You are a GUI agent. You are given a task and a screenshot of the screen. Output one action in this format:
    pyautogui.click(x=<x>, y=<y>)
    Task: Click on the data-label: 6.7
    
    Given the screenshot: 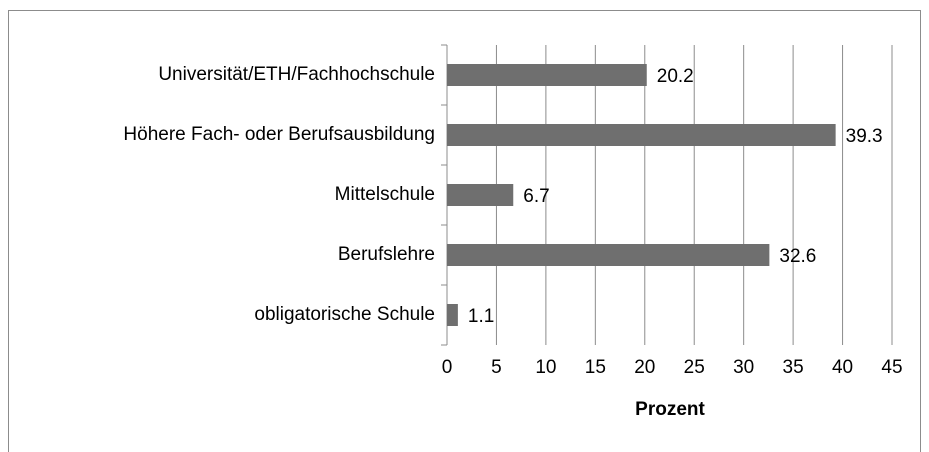 What is the action you would take?
    pyautogui.click(x=536, y=196)
    